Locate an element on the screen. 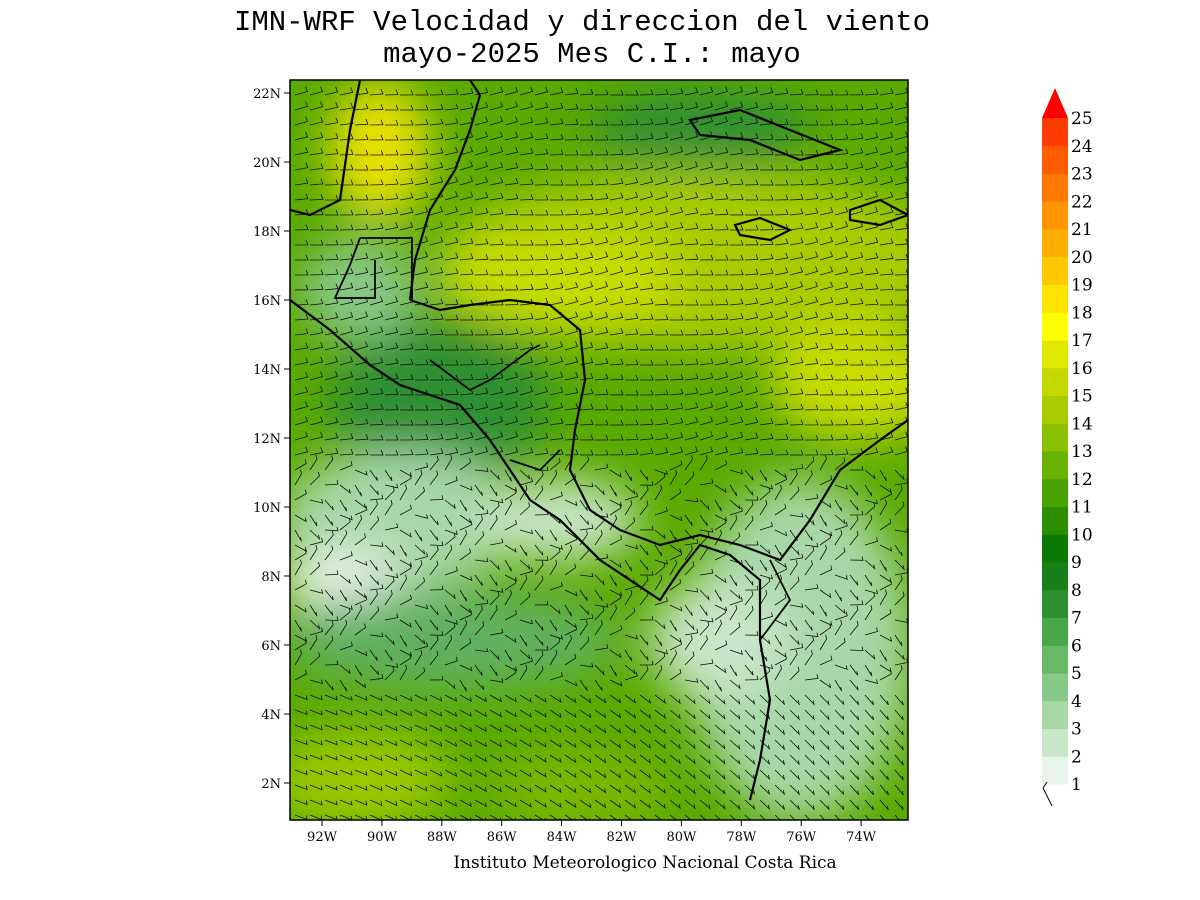 The image size is (1200, 900). colorbar-label: 21 is located at coordinates (1082, 230).